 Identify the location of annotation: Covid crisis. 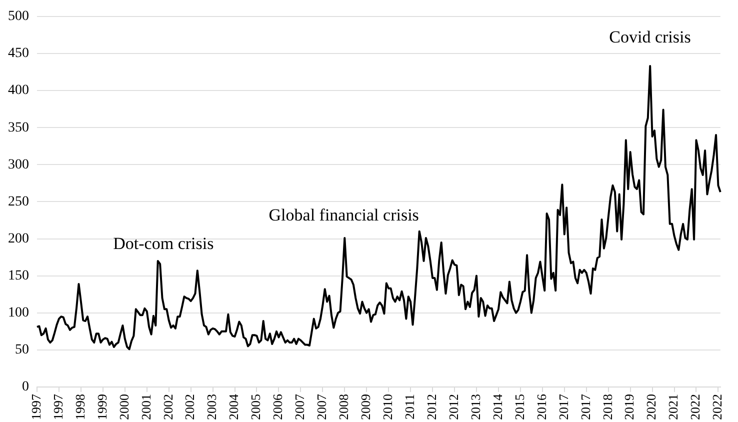
(650, 37).